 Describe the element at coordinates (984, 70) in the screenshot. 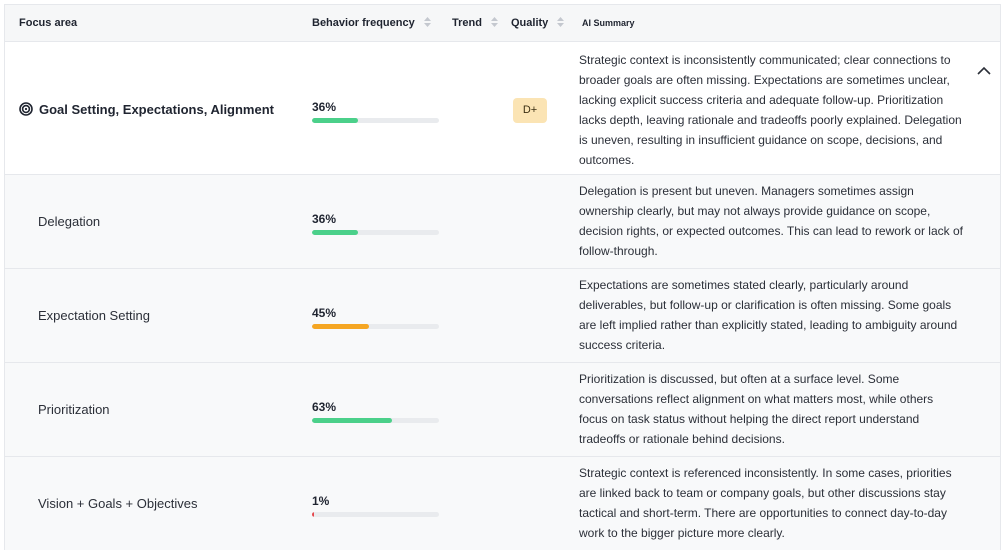

I see `chevron-up-icon` at that location.